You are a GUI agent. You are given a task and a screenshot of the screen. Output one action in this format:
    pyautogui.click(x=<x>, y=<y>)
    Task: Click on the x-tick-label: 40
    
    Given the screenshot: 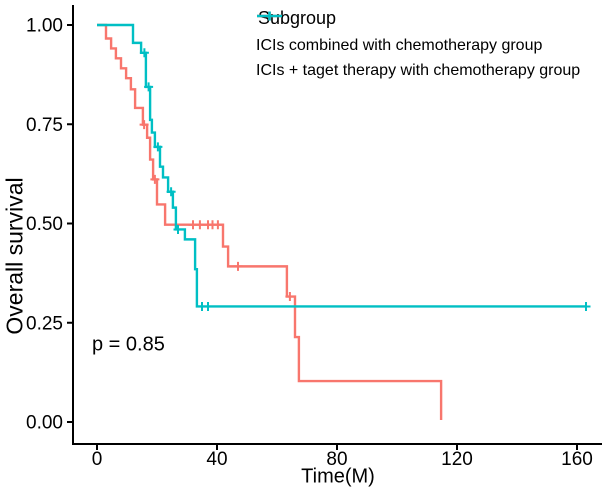 What is the action you would take?
    pyautogui.click(x=216, y=459)
    